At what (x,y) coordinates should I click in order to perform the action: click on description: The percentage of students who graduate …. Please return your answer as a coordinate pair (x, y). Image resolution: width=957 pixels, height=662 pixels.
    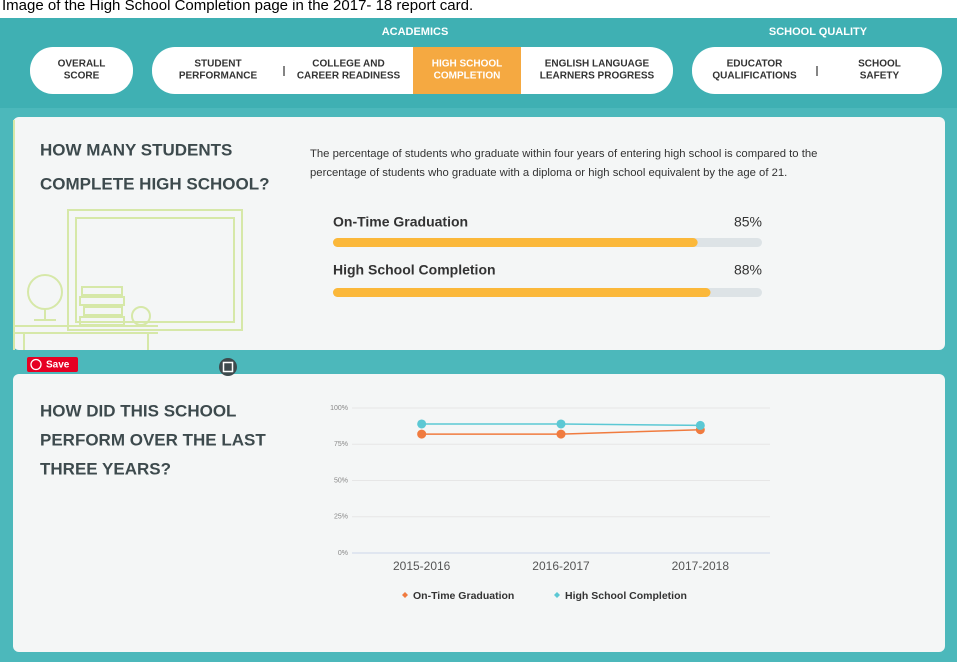
    Looking at the image, I should click on (563, 154).